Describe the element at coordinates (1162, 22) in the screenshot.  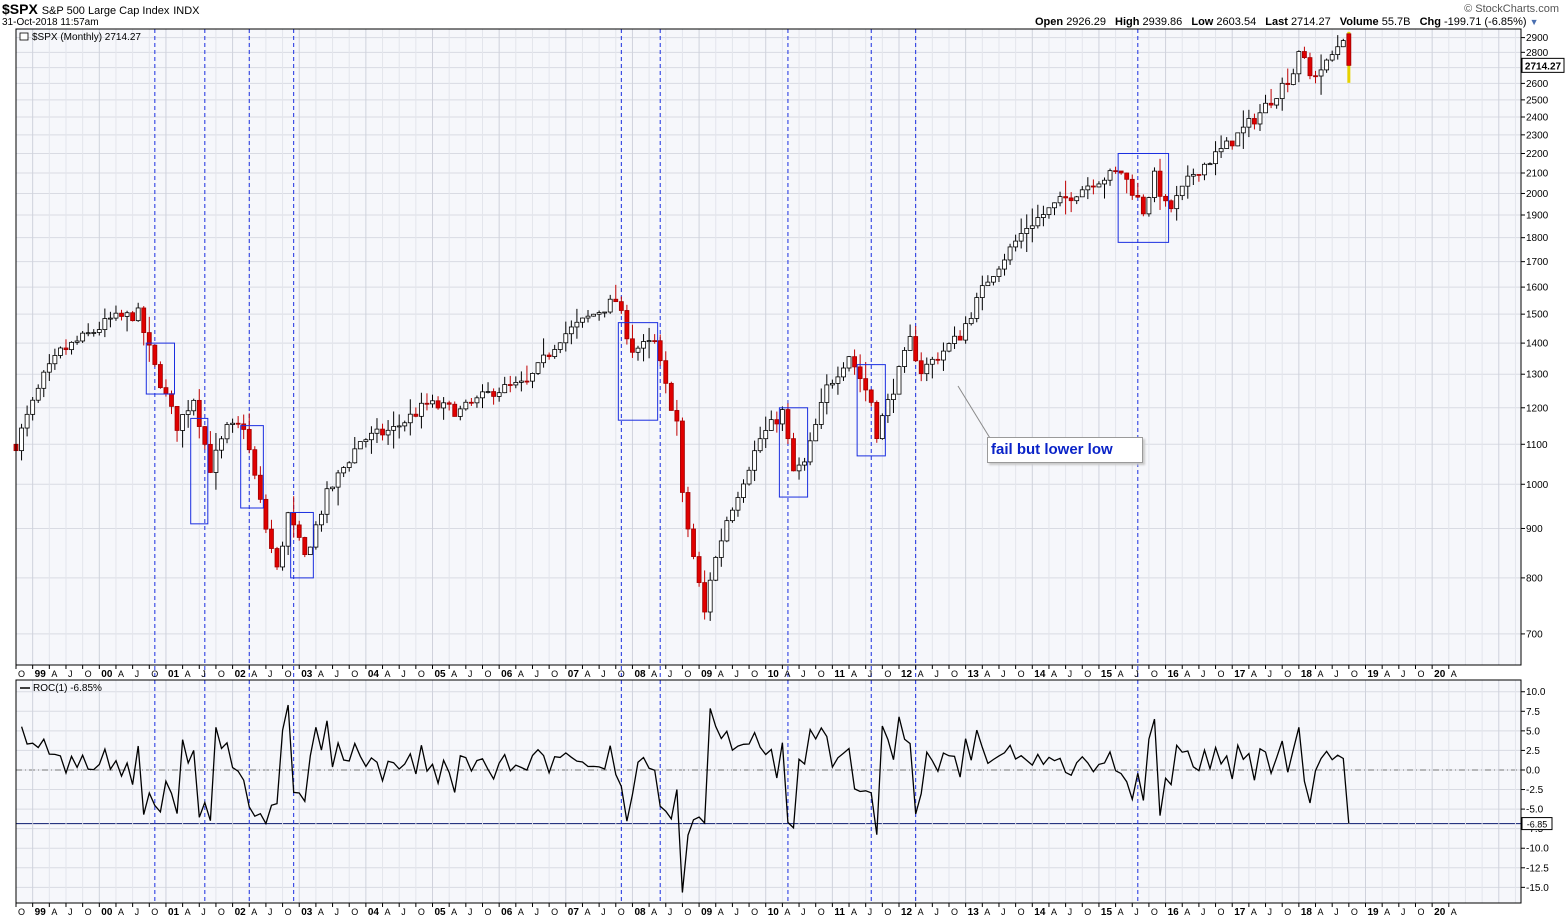
I see `high-value: 2939.86` at that location.